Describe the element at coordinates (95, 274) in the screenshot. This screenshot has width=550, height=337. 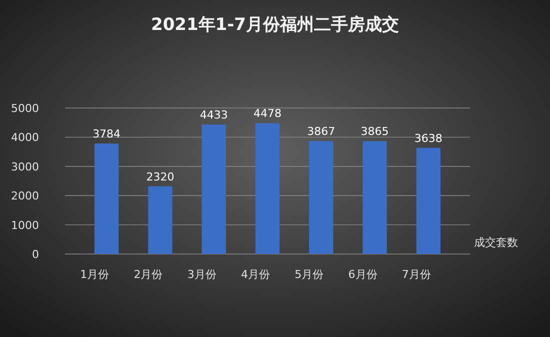
I see `x-tick-label: 1月份` at that location.